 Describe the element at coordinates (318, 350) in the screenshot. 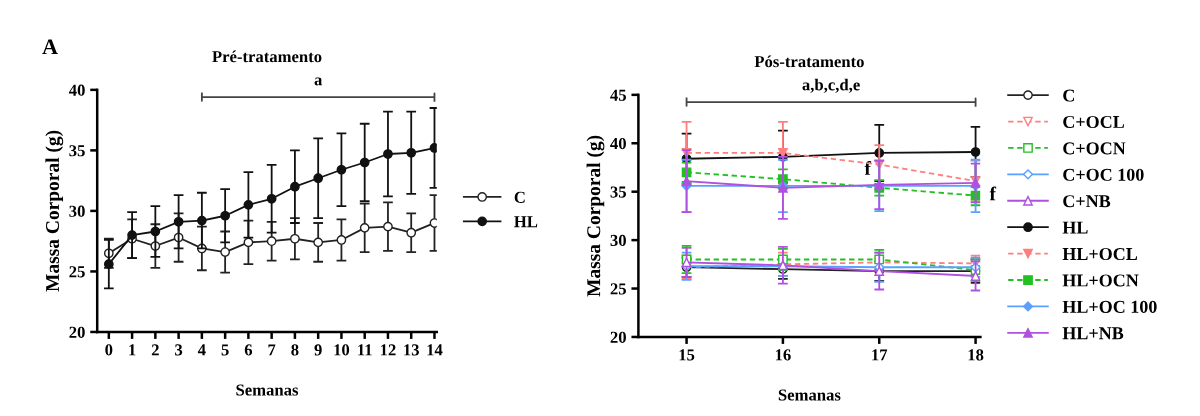

I see `x-tick-label: 9` at that location.